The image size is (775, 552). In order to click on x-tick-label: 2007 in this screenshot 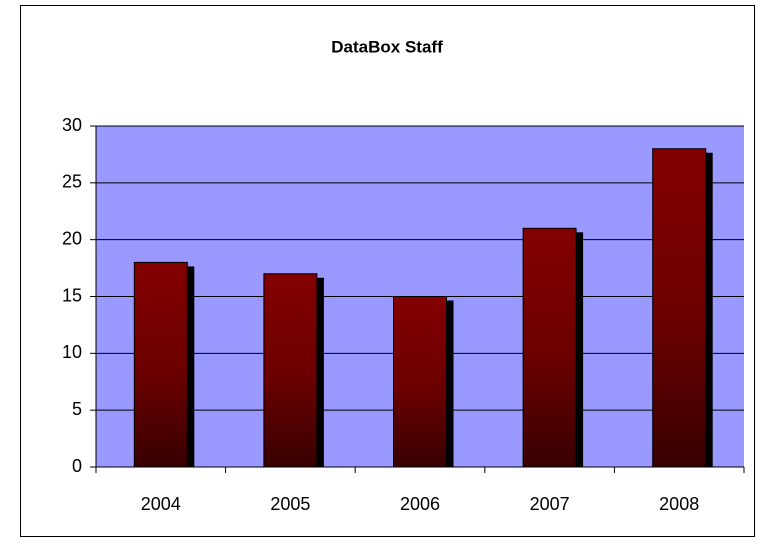, I will do `click(550, 504)`.